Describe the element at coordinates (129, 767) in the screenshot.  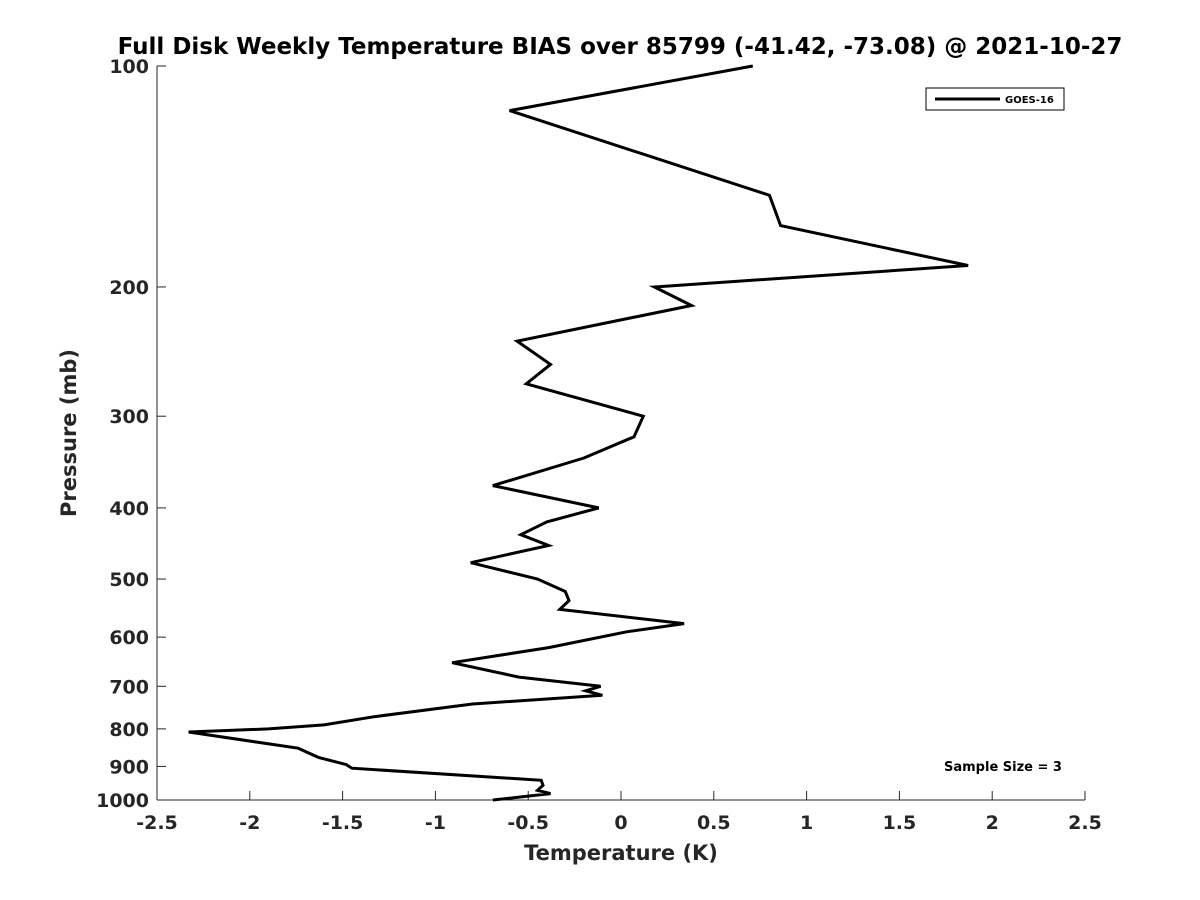
I see `y-tick-label: 900` at that location.